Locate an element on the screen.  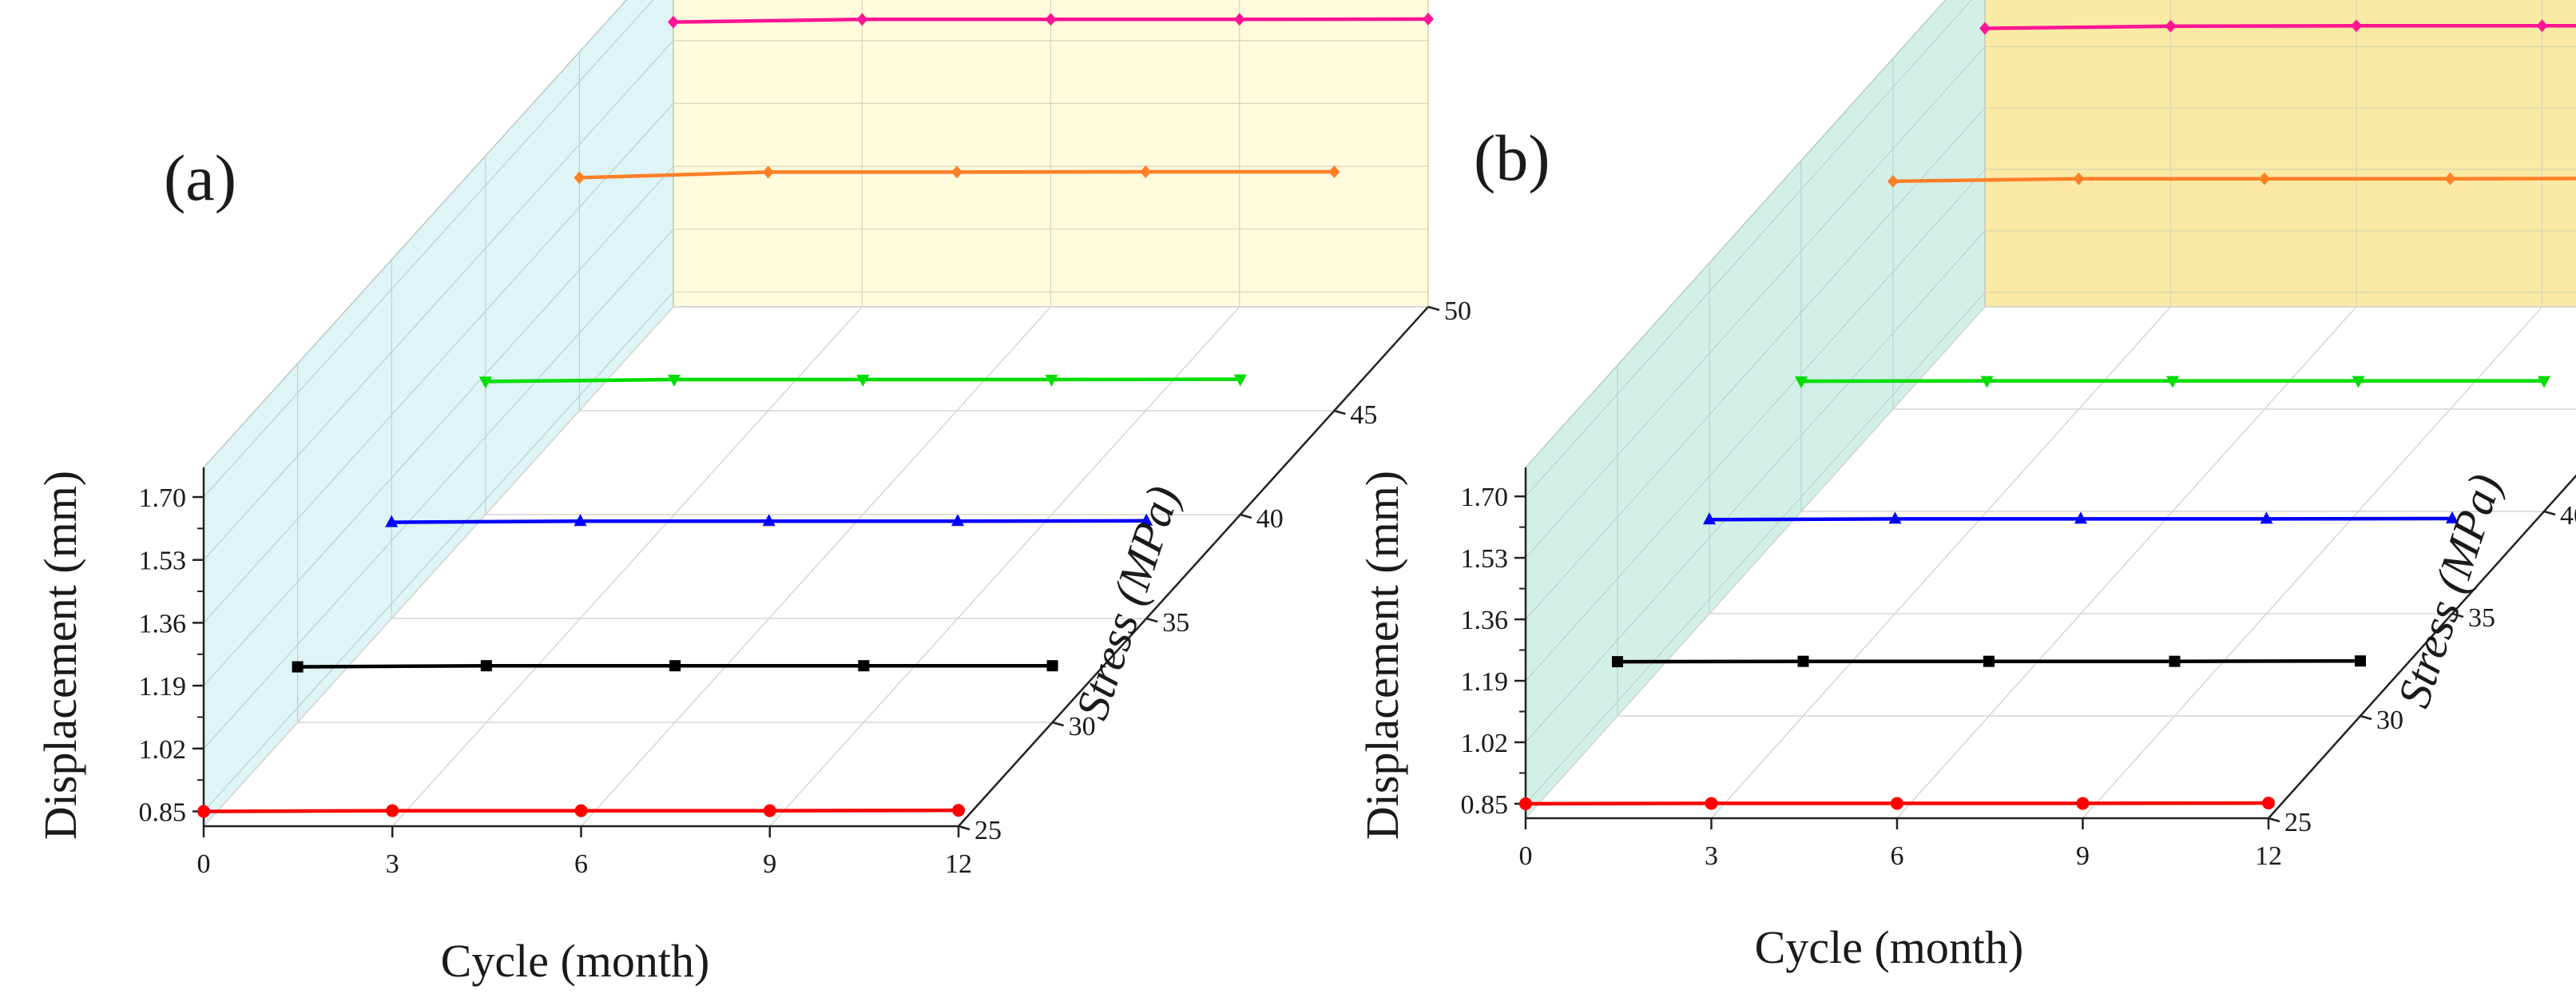
y-tick-label-4: 1.53 is located at coordinates (1485, 559).